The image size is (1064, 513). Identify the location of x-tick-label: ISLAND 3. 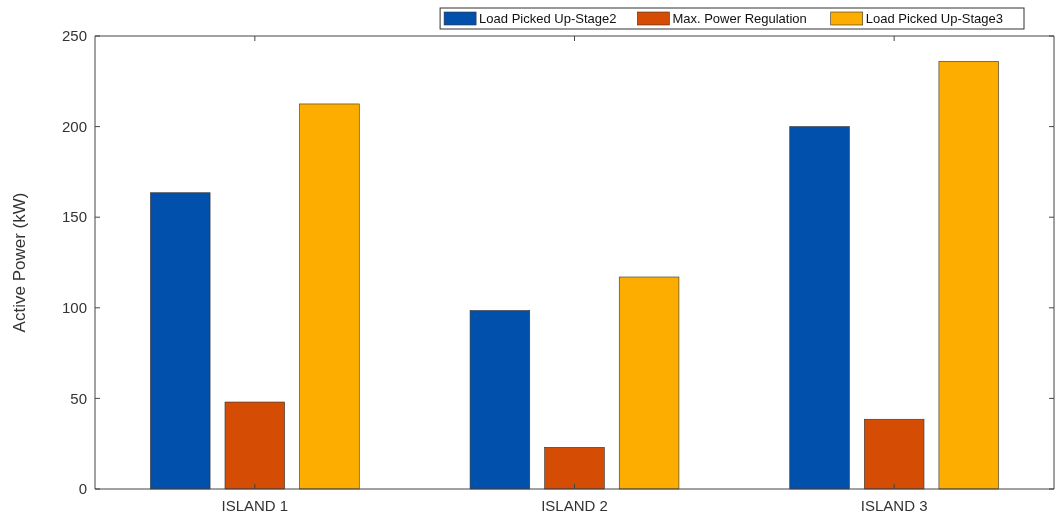
(894, 505).